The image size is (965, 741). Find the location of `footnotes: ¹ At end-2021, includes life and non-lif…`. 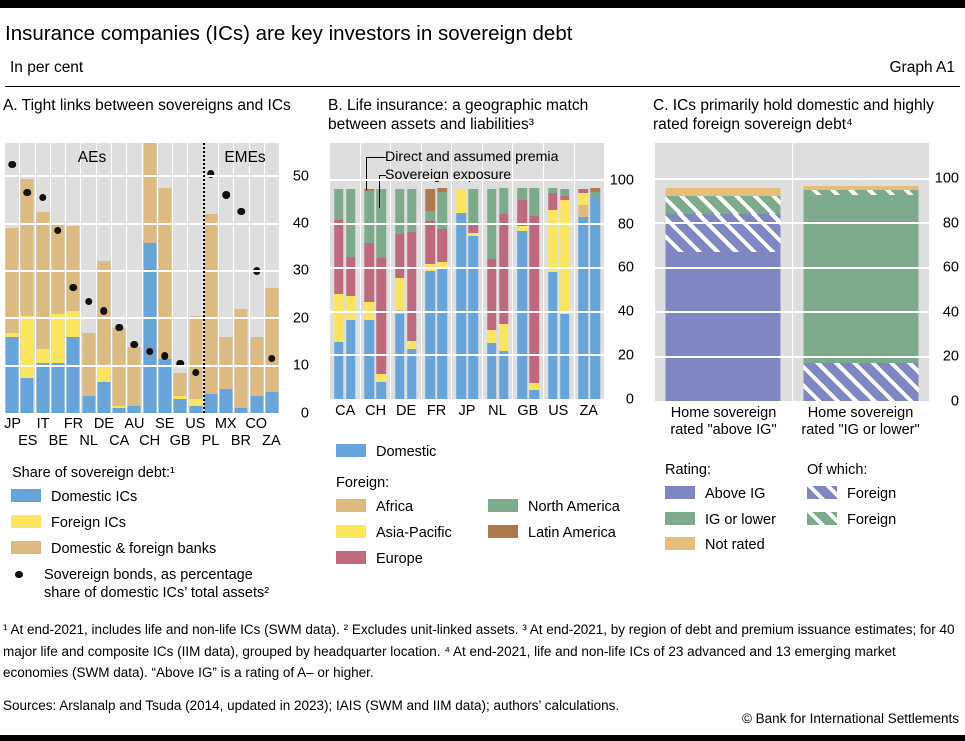

footnotes: ¹ At end-2021, includes life and non-lif… is located at coordinates (479, 651).